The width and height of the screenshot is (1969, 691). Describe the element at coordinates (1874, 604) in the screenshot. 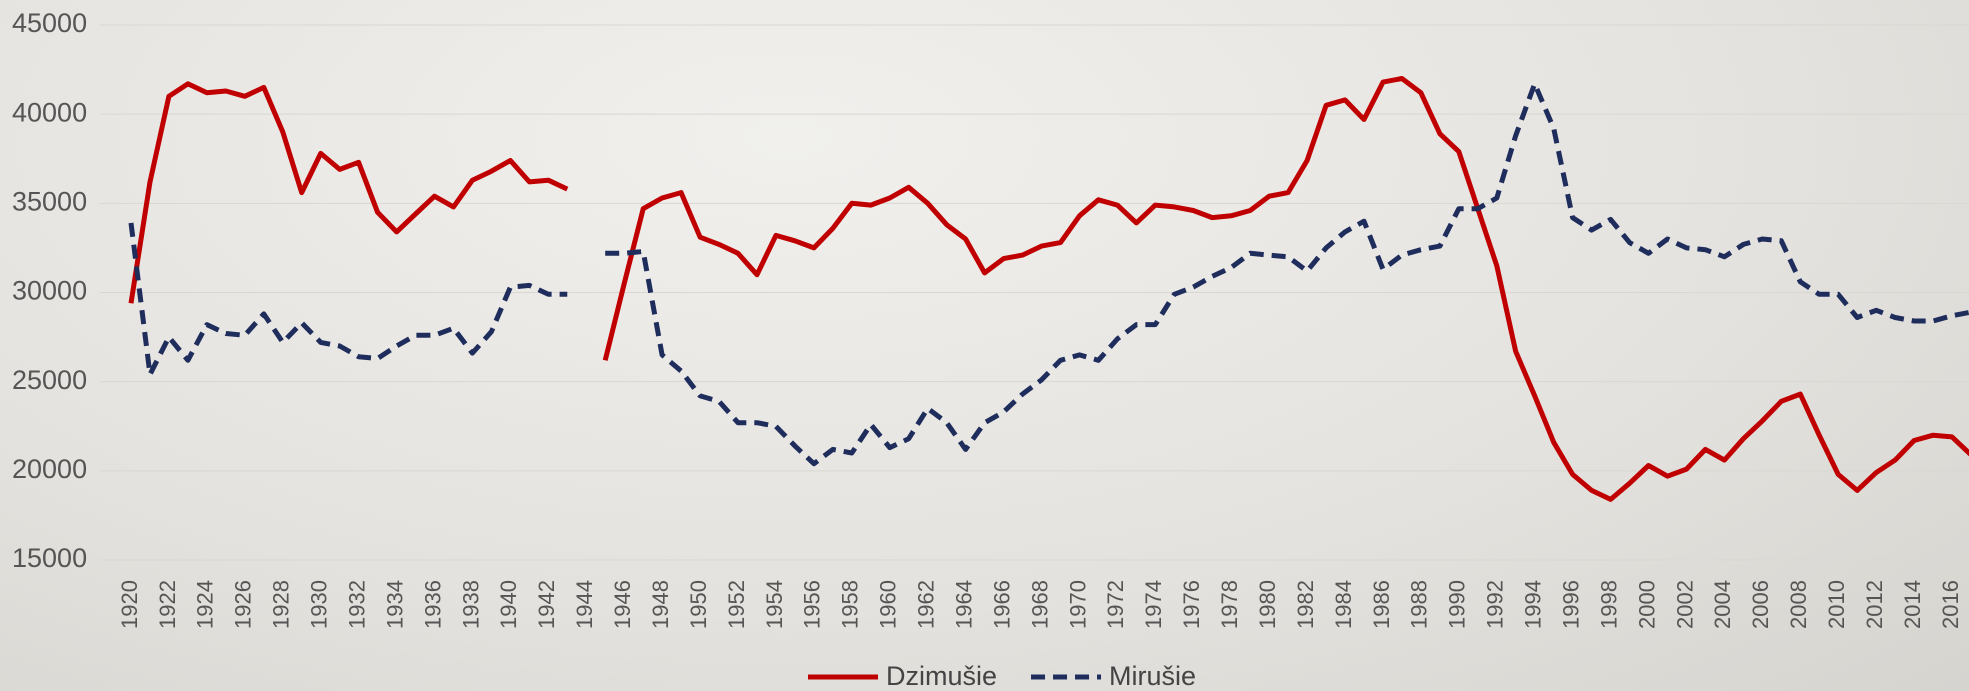

I see `x-tick-label: 2012` at that location.